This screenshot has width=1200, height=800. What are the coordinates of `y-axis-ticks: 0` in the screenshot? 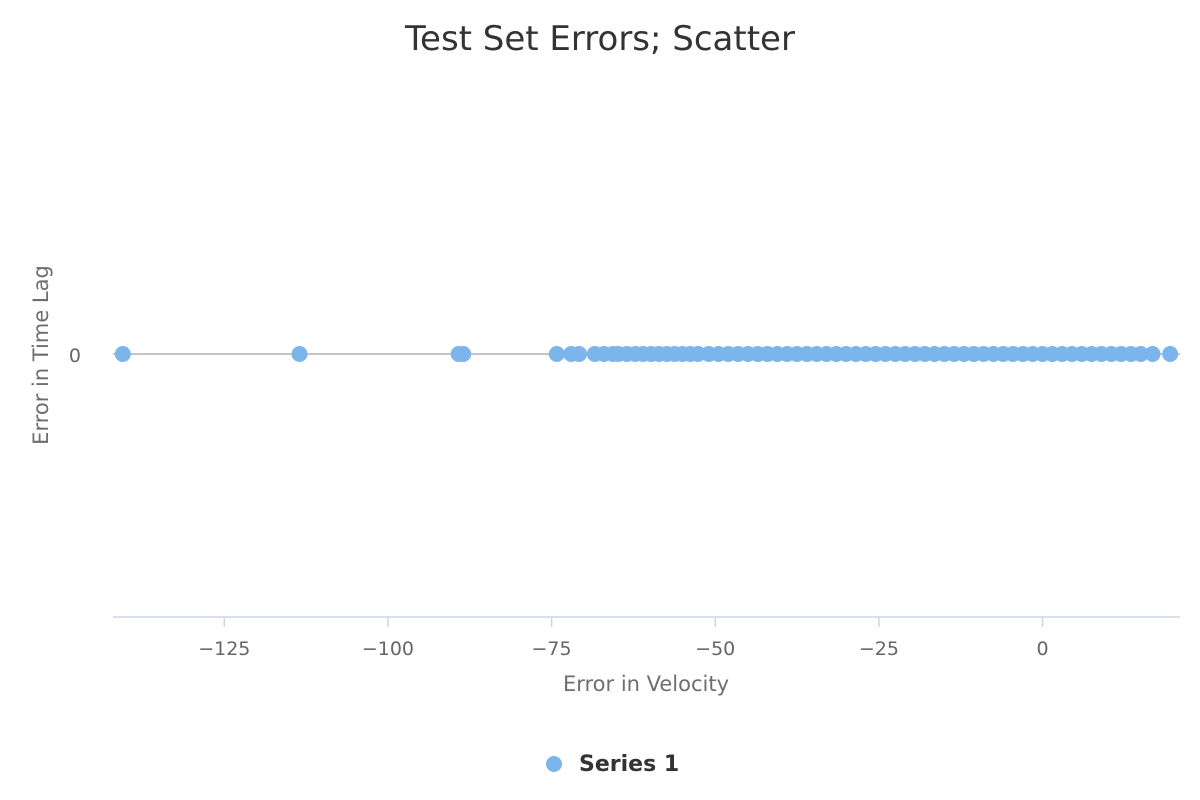 It's located at (75, 356).